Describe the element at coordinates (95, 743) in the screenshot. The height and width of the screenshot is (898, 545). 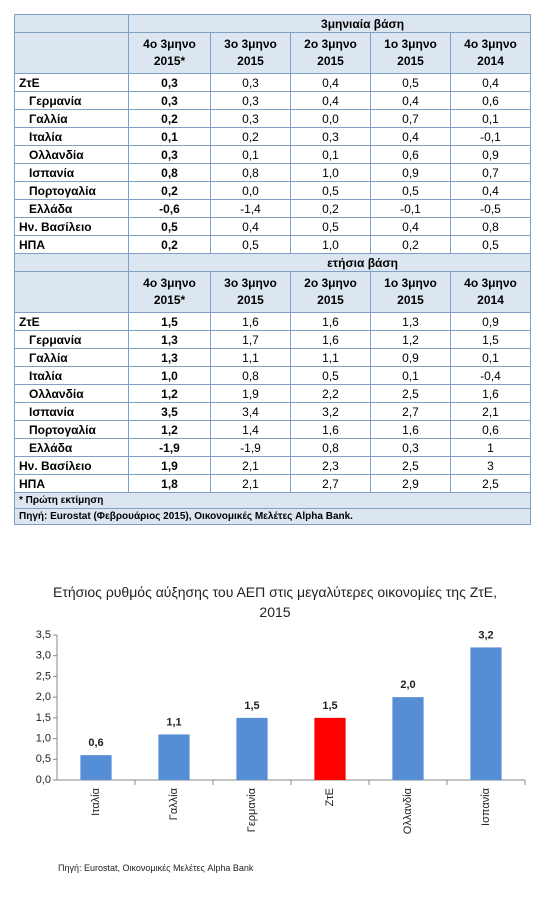
I see `value-label: 0,6` at that location.